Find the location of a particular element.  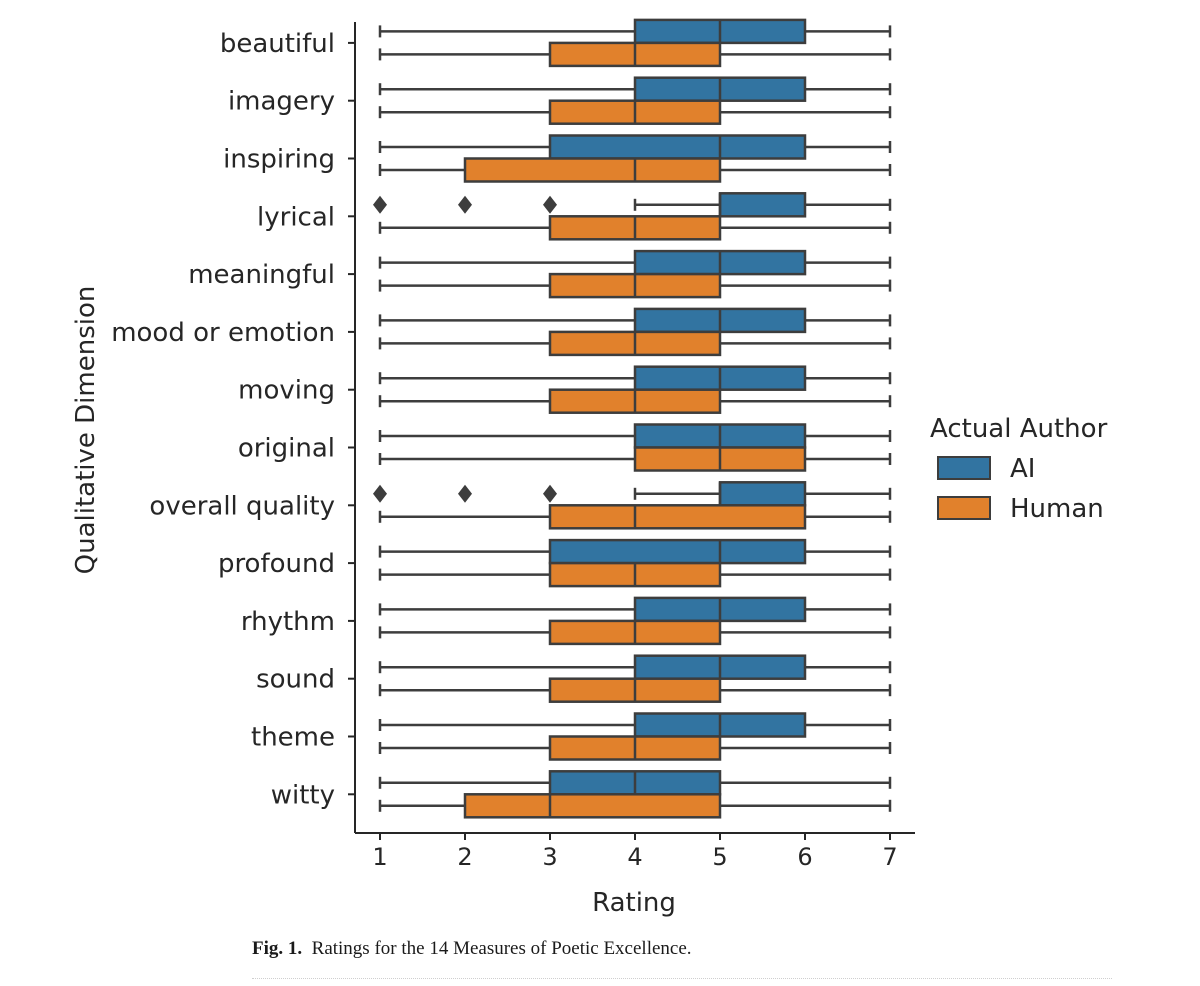

legend-label-ai: AI is located at coordinates (1022, 469).